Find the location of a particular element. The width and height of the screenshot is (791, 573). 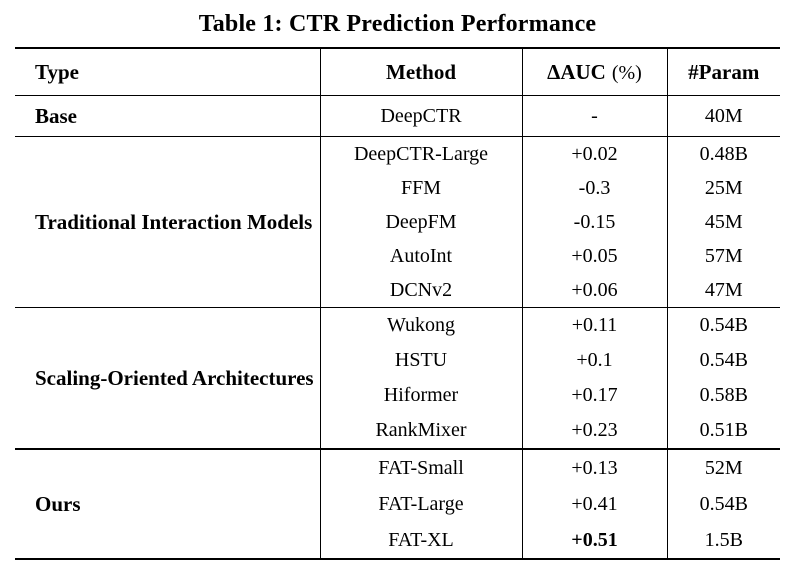

method-cell: AutoInt is located at coordinates (420, 256).